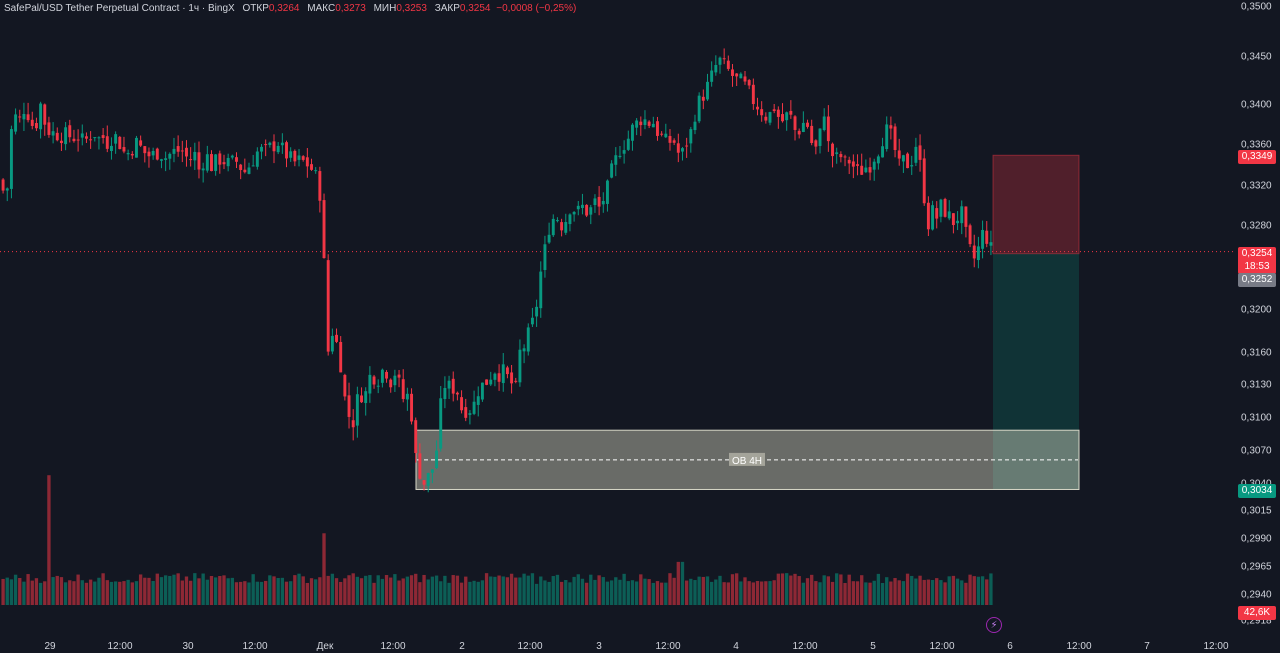  What do you see at coordinates (1256, 226) in the screenshot?
I see `price-axis-label: 0,3280` at bounding box center [1256, 226].